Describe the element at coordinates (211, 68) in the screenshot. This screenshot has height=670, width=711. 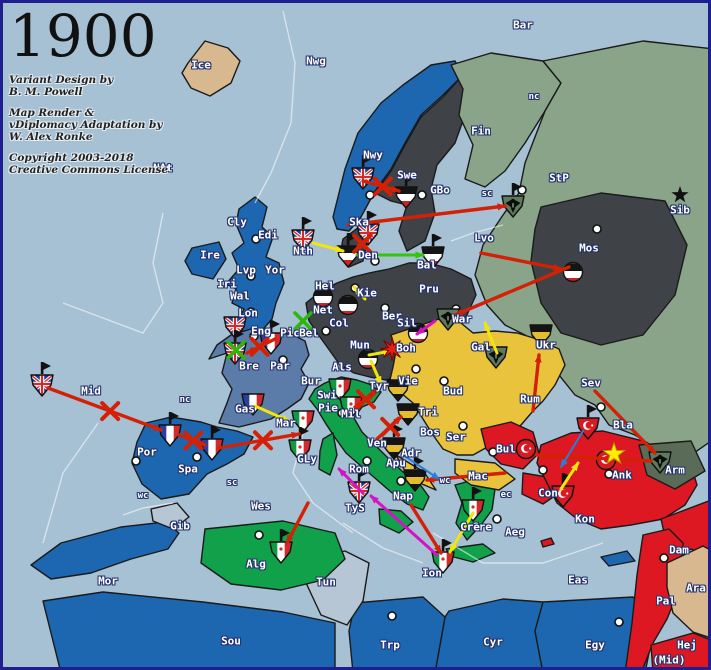
I see `region-iceland` at that location.